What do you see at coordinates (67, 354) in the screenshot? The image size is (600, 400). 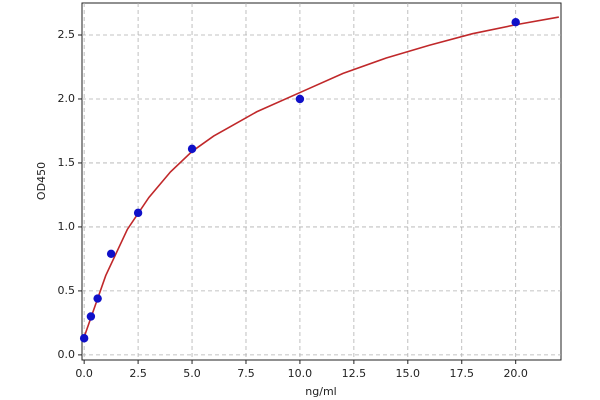 I see `y-tick-label: 0.0` at bounding box center [67, 354].